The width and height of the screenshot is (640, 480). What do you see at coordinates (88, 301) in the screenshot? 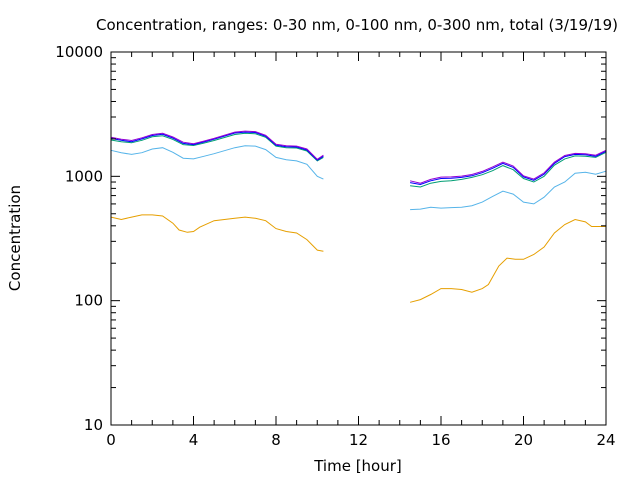
I see `y-tick-label: 100` at bounding box center [88, 301].